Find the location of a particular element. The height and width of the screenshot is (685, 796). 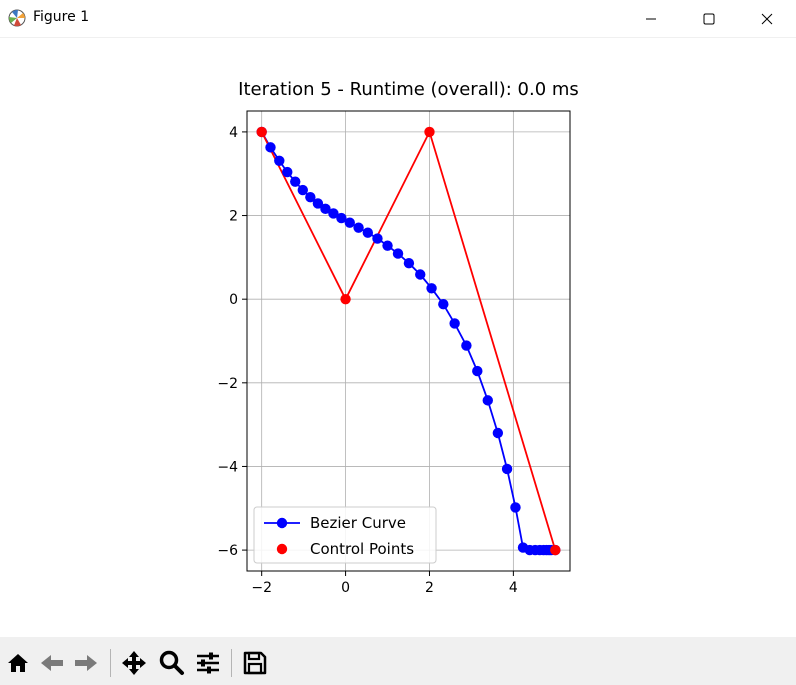

navigation-toolbar is located at coordinates (398, 661).